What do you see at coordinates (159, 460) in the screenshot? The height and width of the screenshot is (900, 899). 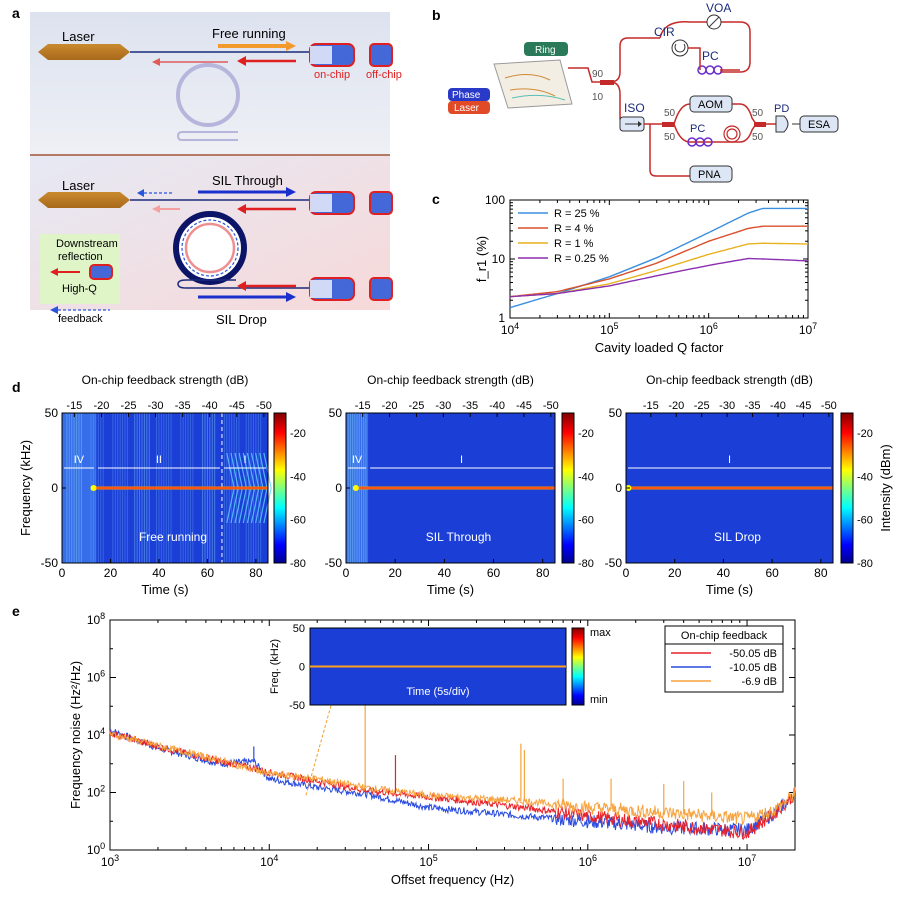 I see `region-label: II` at bounding box center [159, 460].